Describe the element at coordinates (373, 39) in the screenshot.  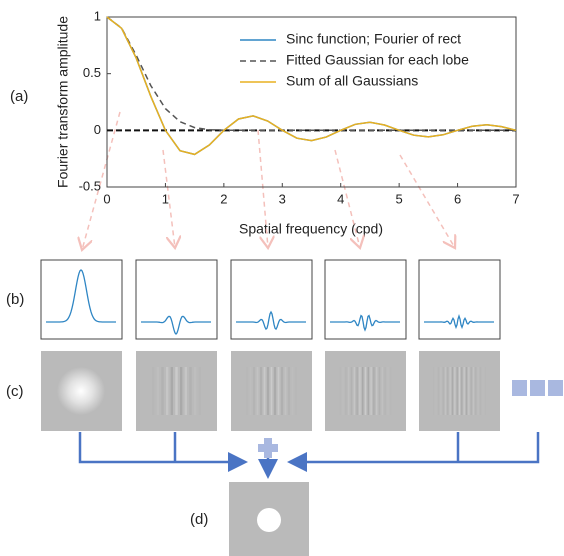
I see `legend-label: Sinc function; Fourier of rect` at that location.